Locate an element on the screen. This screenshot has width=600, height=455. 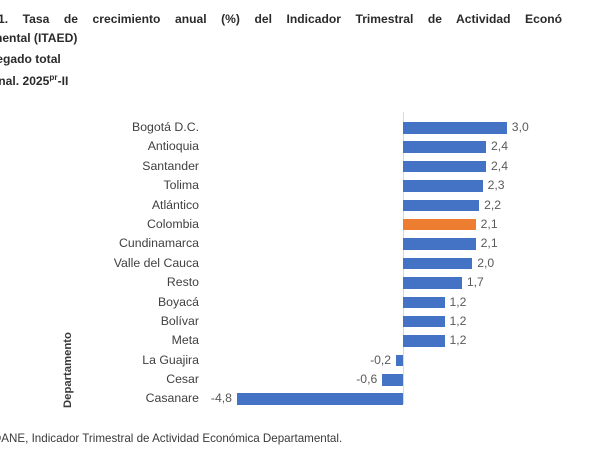
category-label: Bolívar is located at coordinates (179, 320).